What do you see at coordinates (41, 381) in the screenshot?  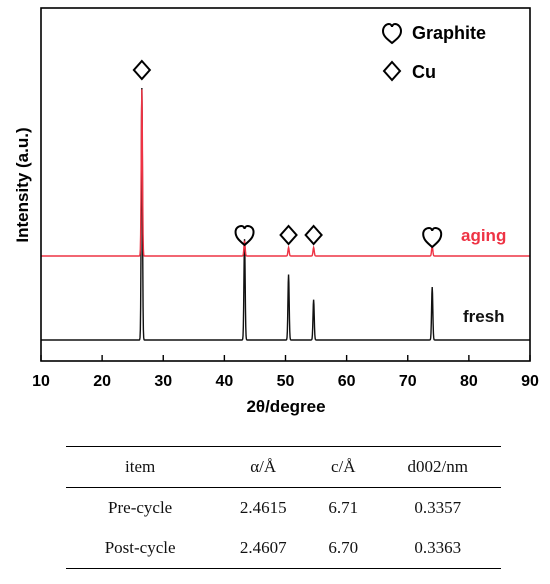 I see `x-tick-label: 10` at bounding box center [41, 381].